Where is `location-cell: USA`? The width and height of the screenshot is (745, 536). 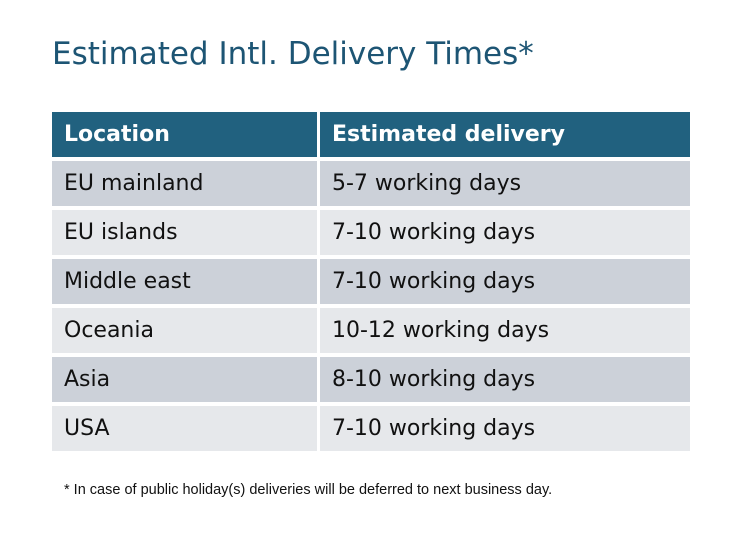
location-cell: USA is located at coordinates (184, 428).